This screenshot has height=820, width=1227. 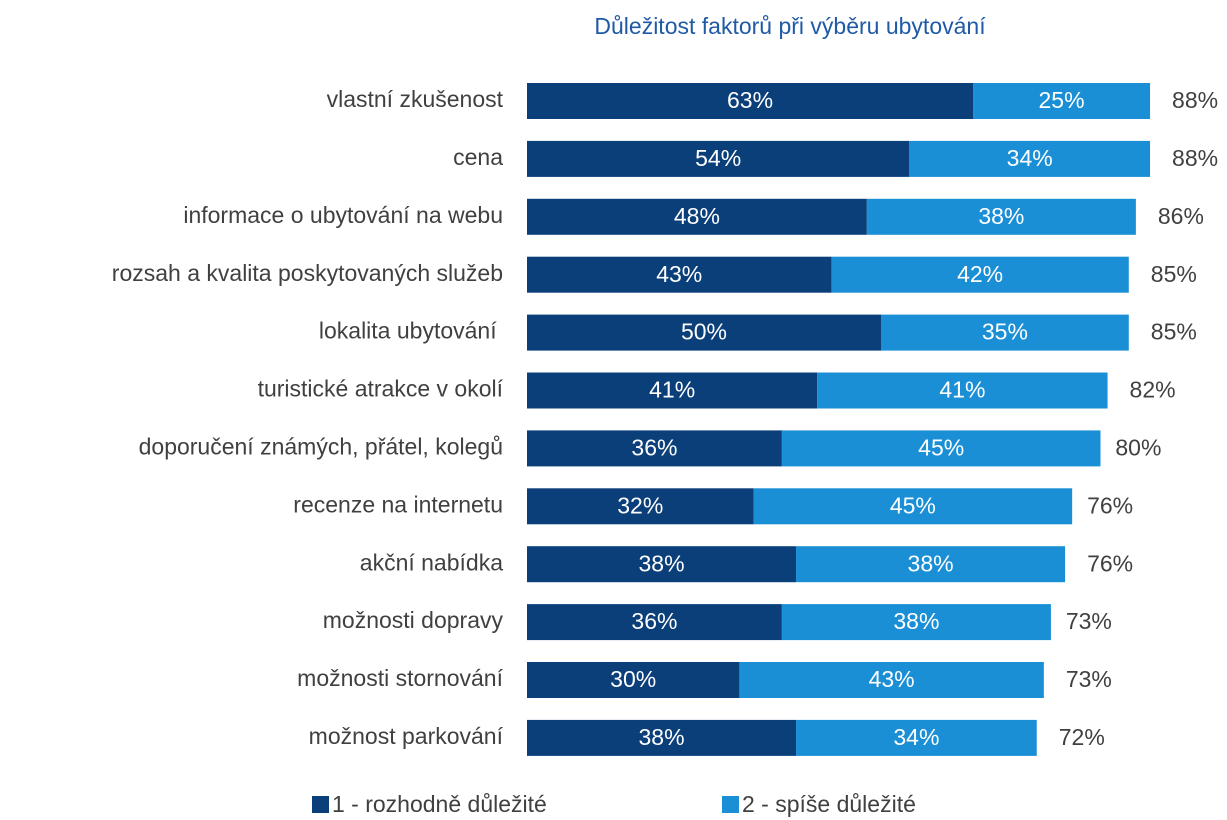 I want to click on value-label: 48%, so click(x=697, y=216).